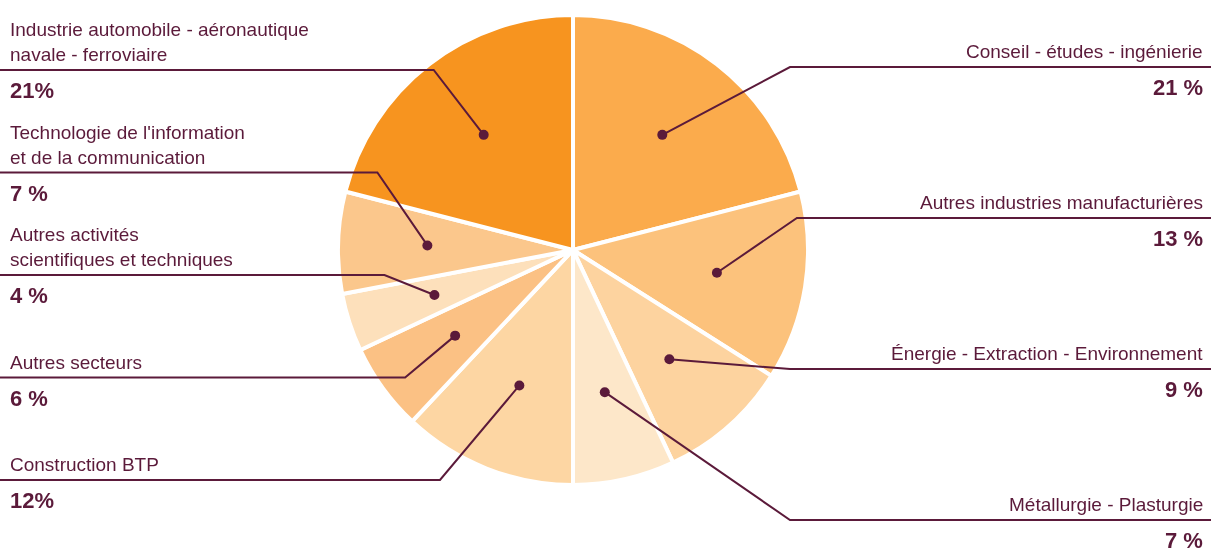 This screenshot has height=549, width=1211. What do you see at coordinates (1062, 202) in the screenshot?
I see `slice-label: Autres industries manufacturières` at bounding box center [1062, 202].